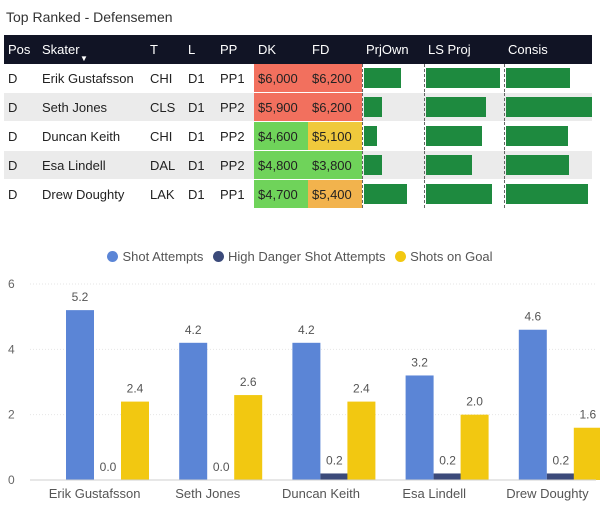 The image size is (600, 514). I want to click on table-row: D Duncan Keith CHI D1 PP2 $4,600 $5,100, so click(298, 136).